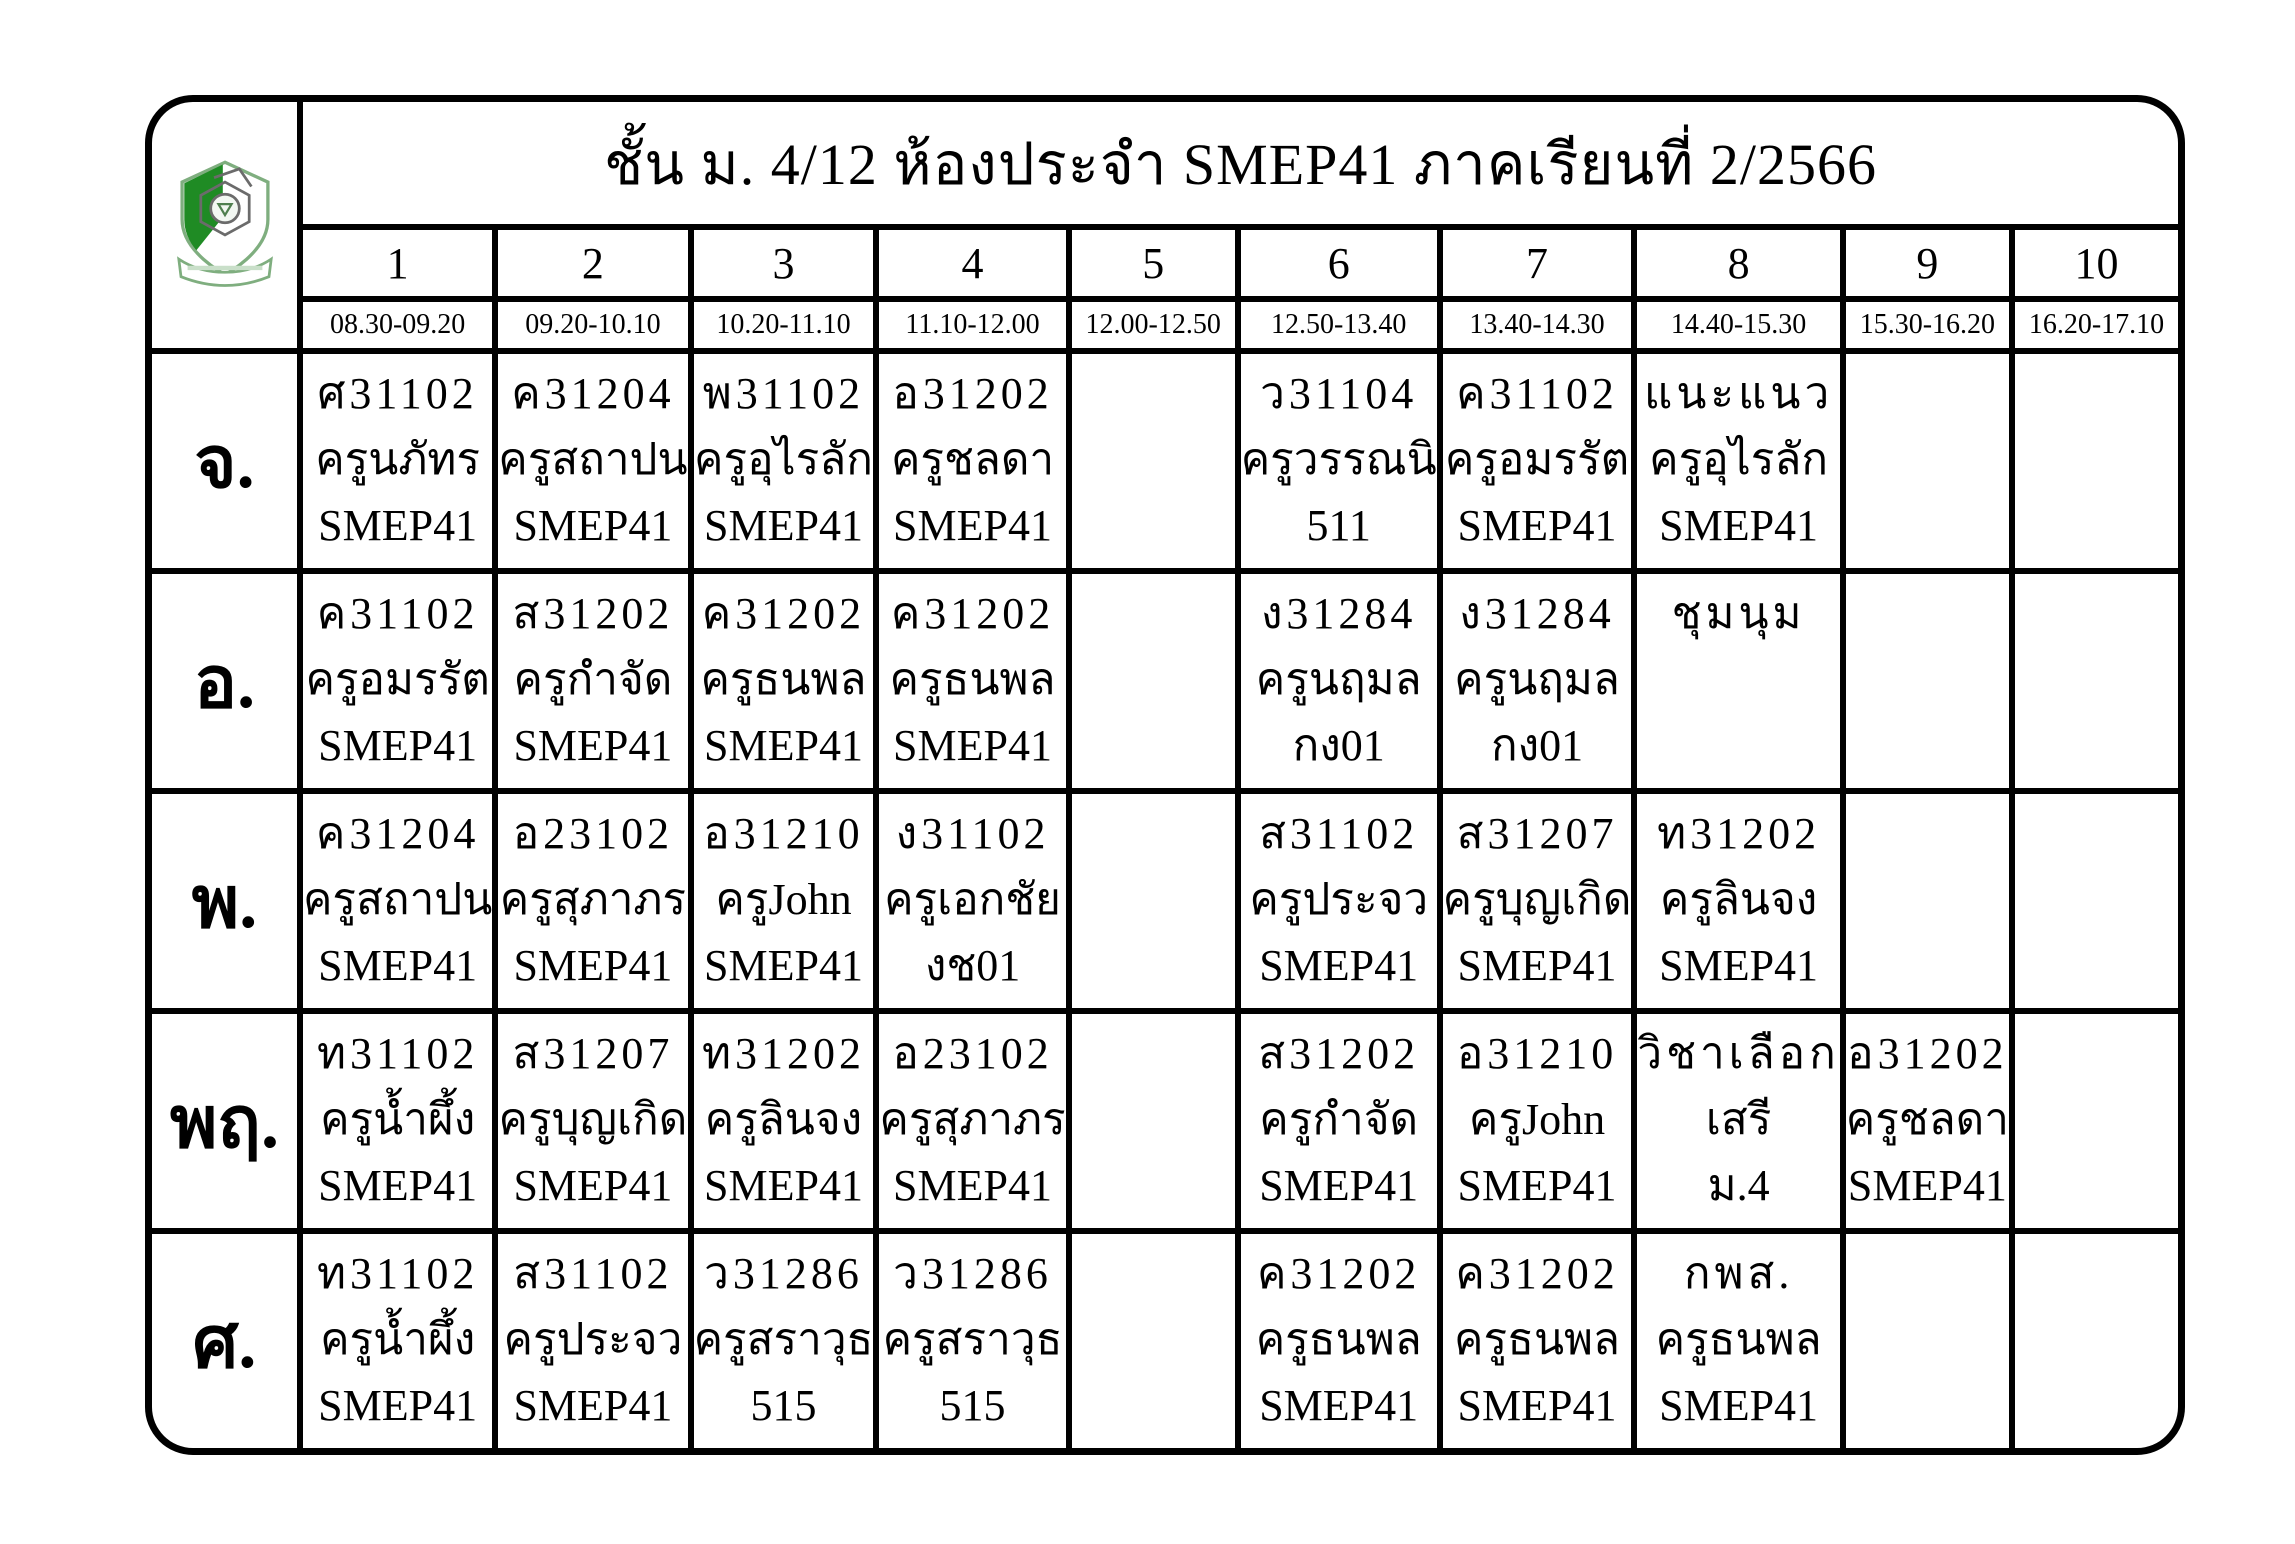 This screenshot has height=1544, width=2295. I want to click on subject-cell: อ31202 ครูชลดา SMEP41, so click(1927, 1121).